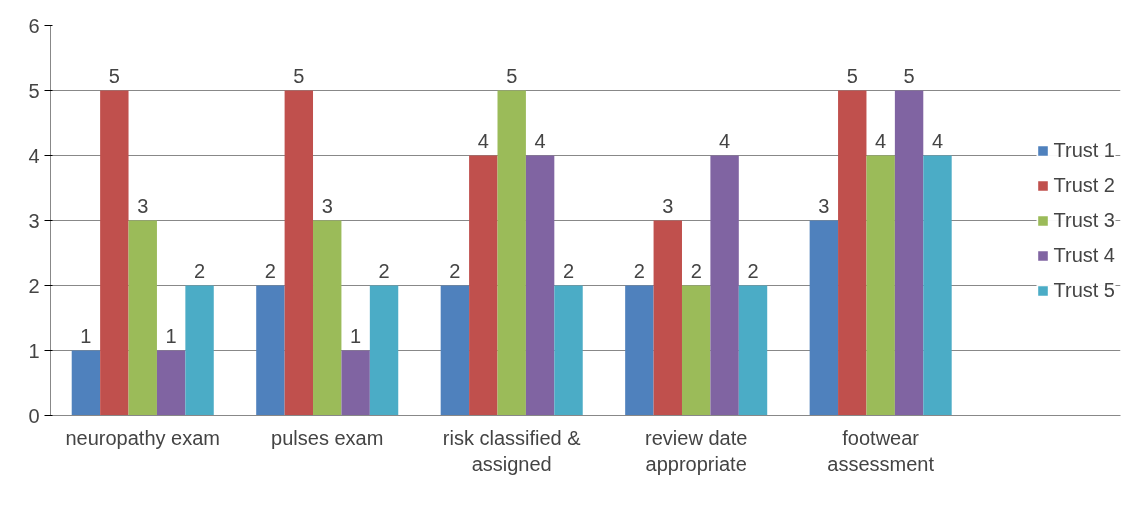 This screenshot has width=1148, height=511. Describe the element at coordinates (1084, 150) in the screenshot. I see `legend-label: Trust 1` at that location.